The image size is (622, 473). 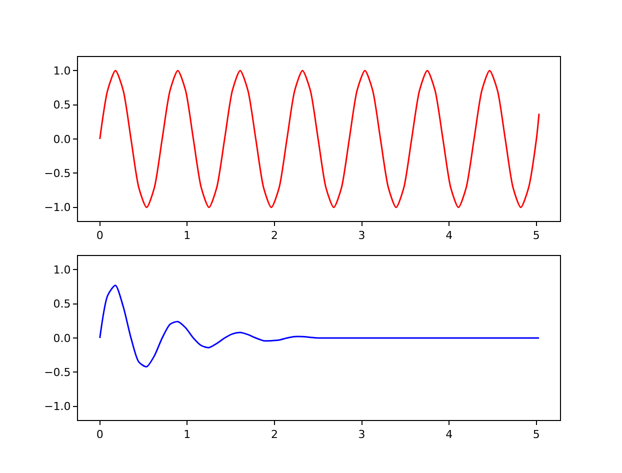 What do you see at coordinates (319, 326) in the screenshot?
I see `line-series` at bounding box center [319, 326].